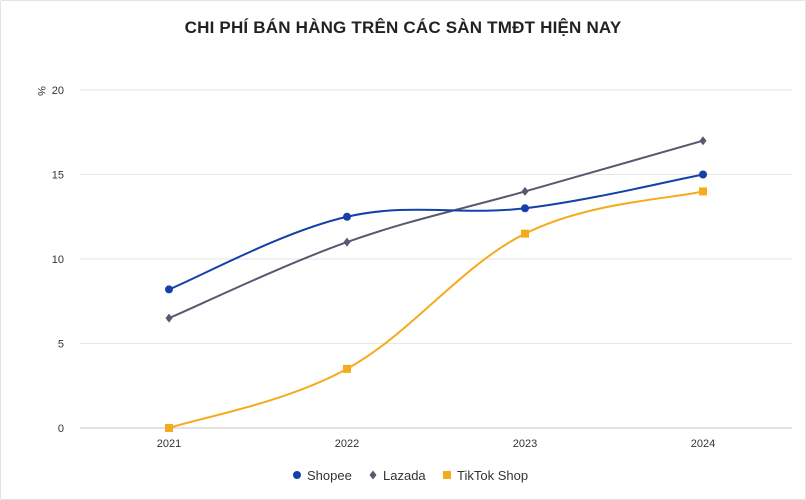  What do you see at coordinates (703, 444) in the screenshot?
I see `x-tick-label: 2024` at bounding box center [703, 444].